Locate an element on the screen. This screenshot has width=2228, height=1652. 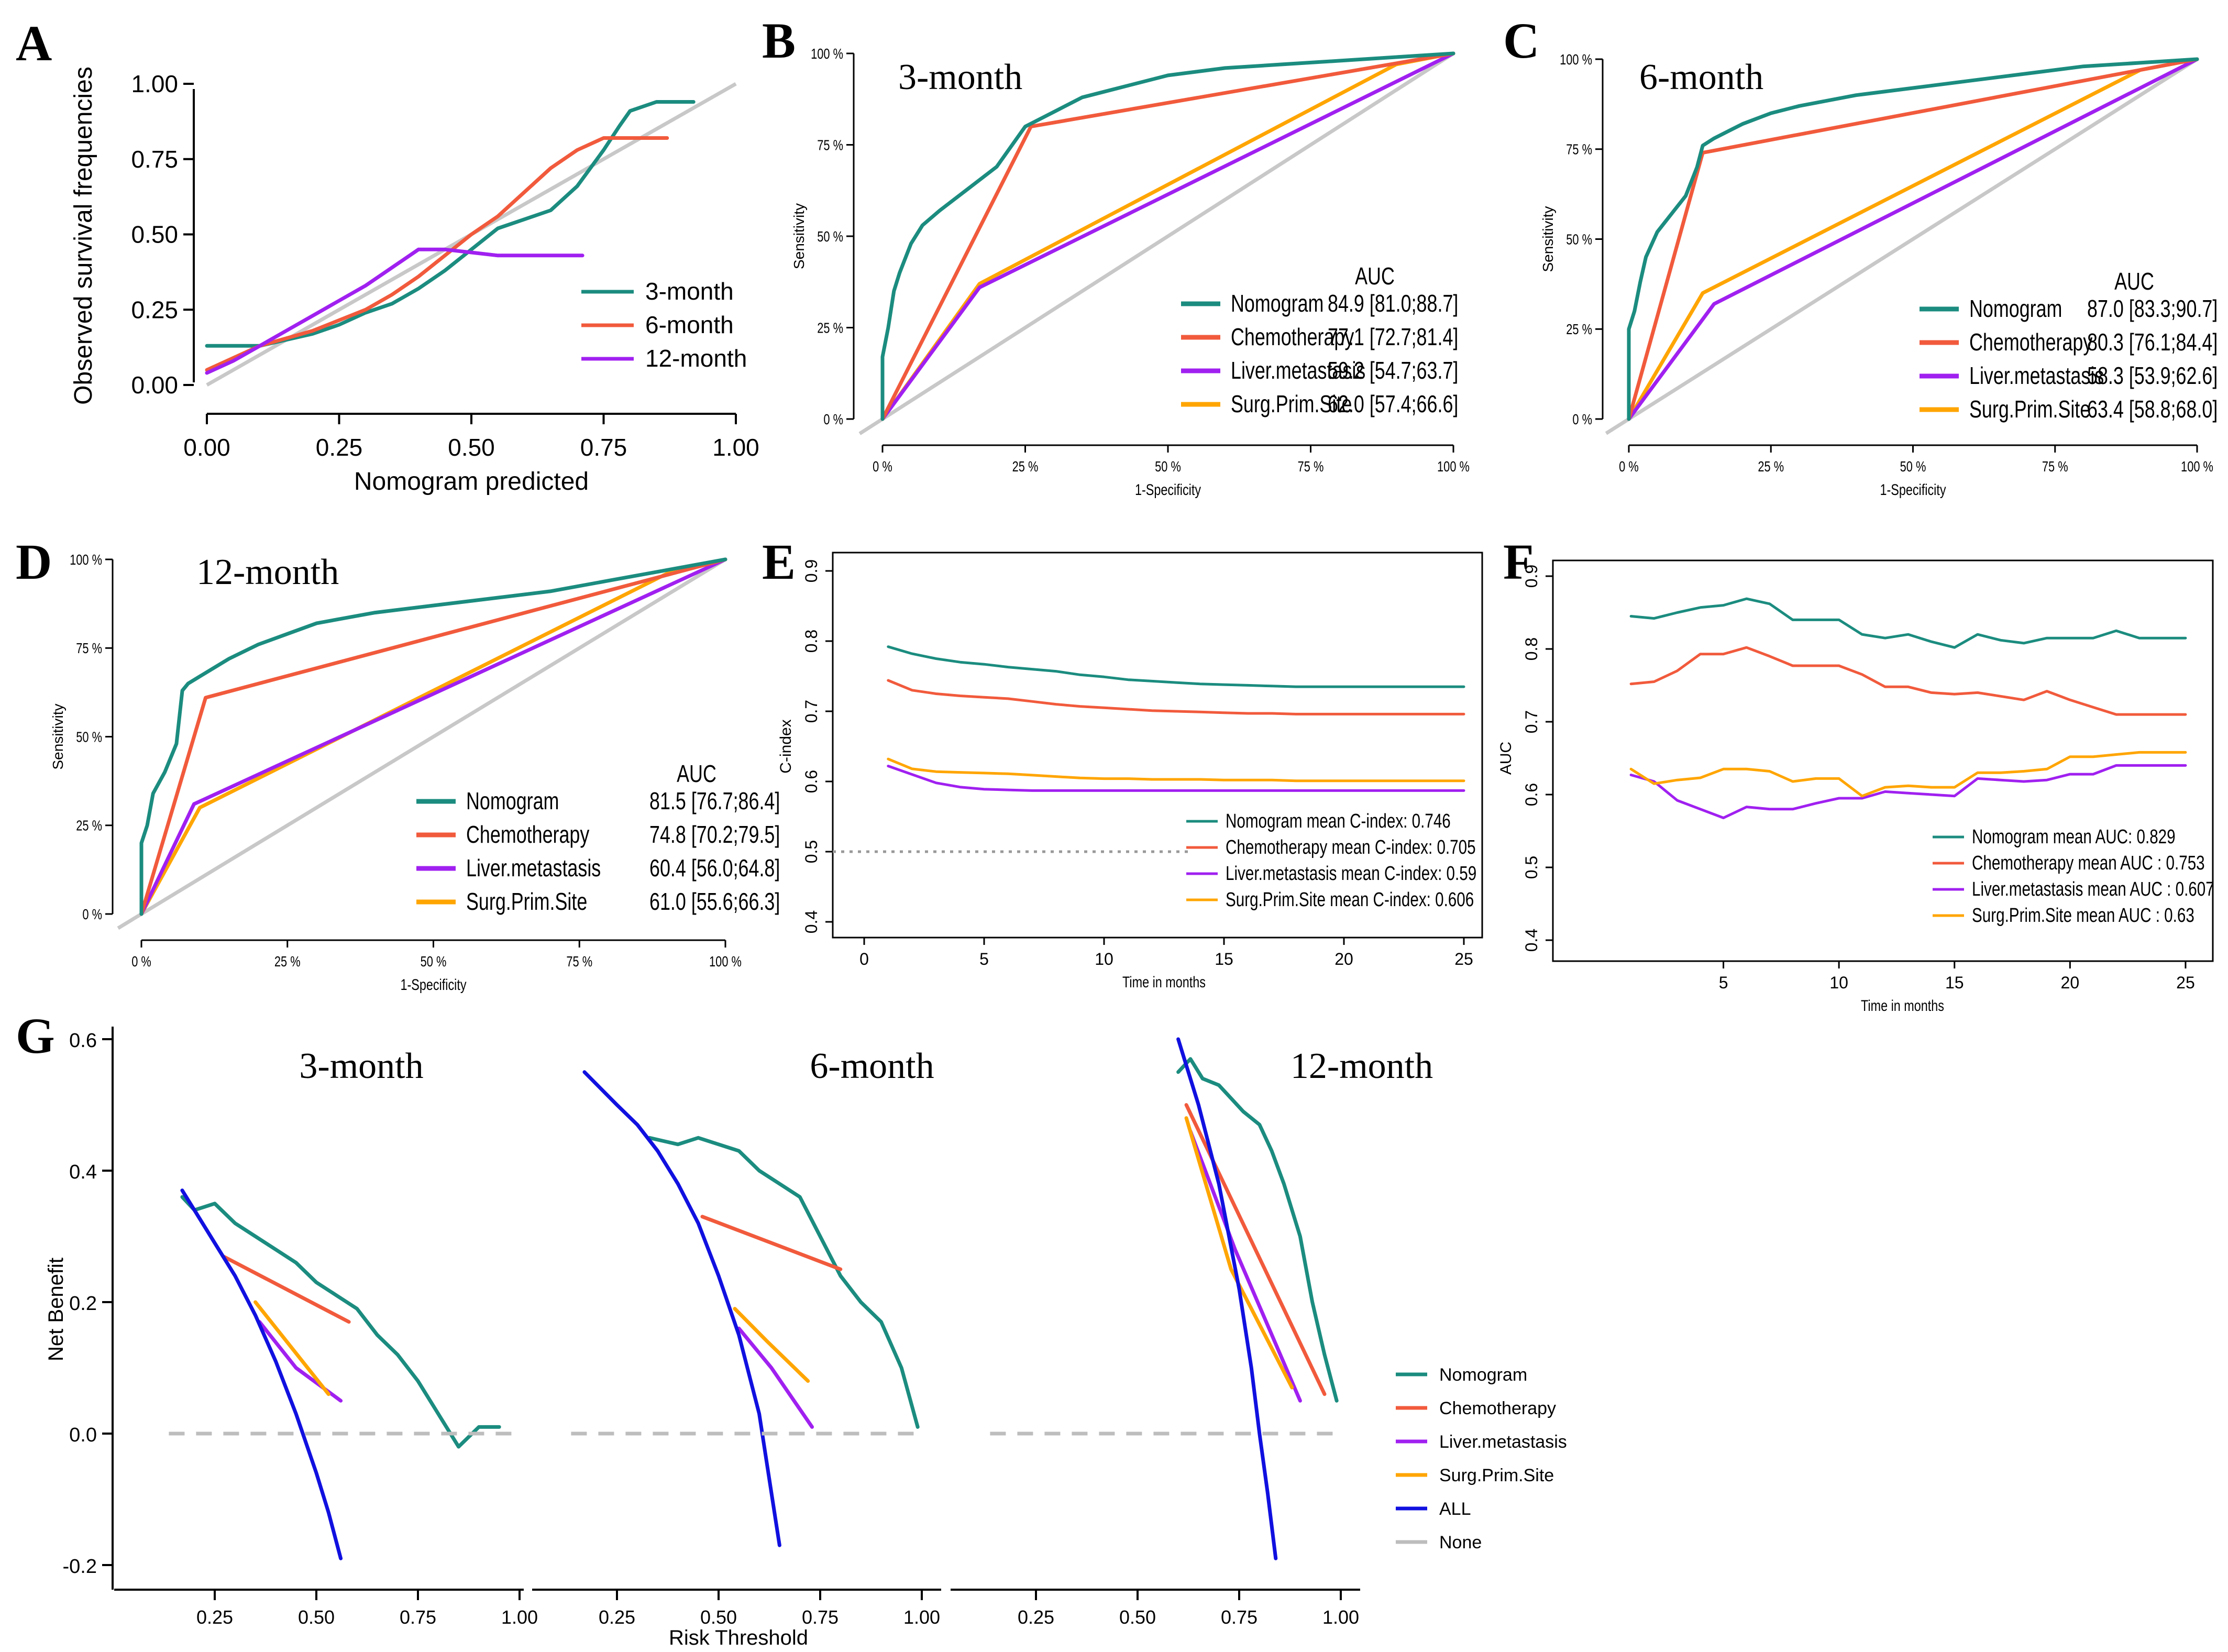
g-12-month-all is located at coordinates (1227, 1298).